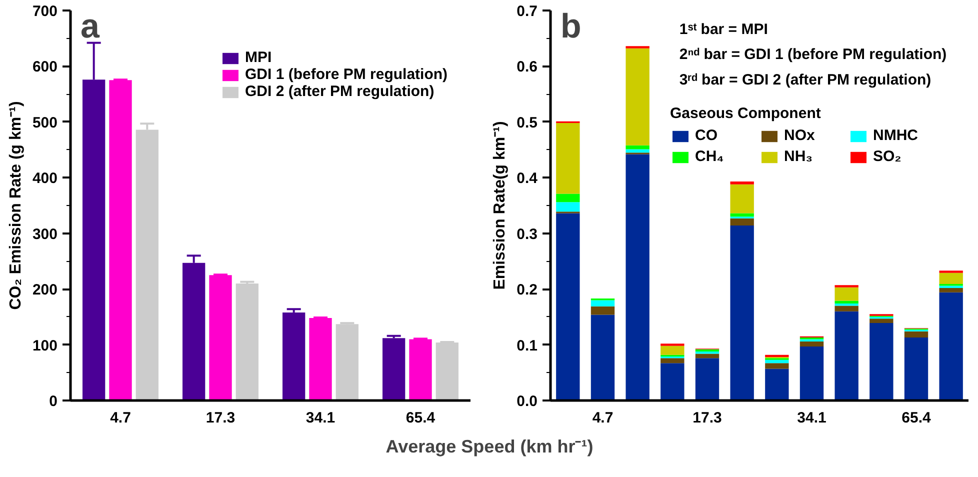  I want to click on legend-label: NOx, so click(800, 135).